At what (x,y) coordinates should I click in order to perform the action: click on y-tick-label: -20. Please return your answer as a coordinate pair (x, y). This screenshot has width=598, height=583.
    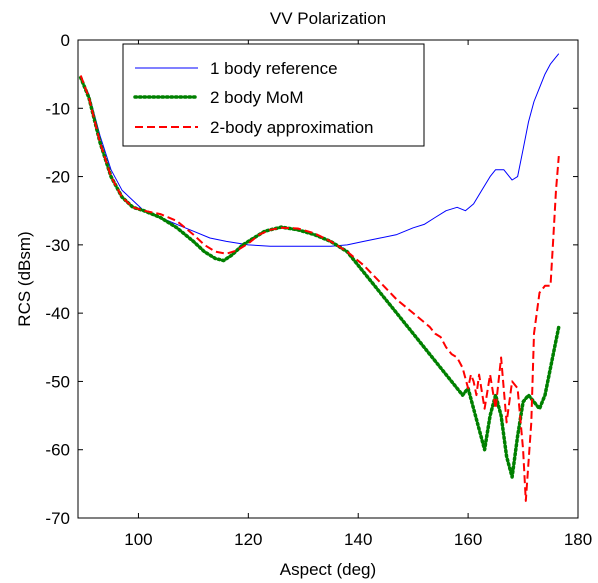
    Looking at the image, I should click on (57, 177).